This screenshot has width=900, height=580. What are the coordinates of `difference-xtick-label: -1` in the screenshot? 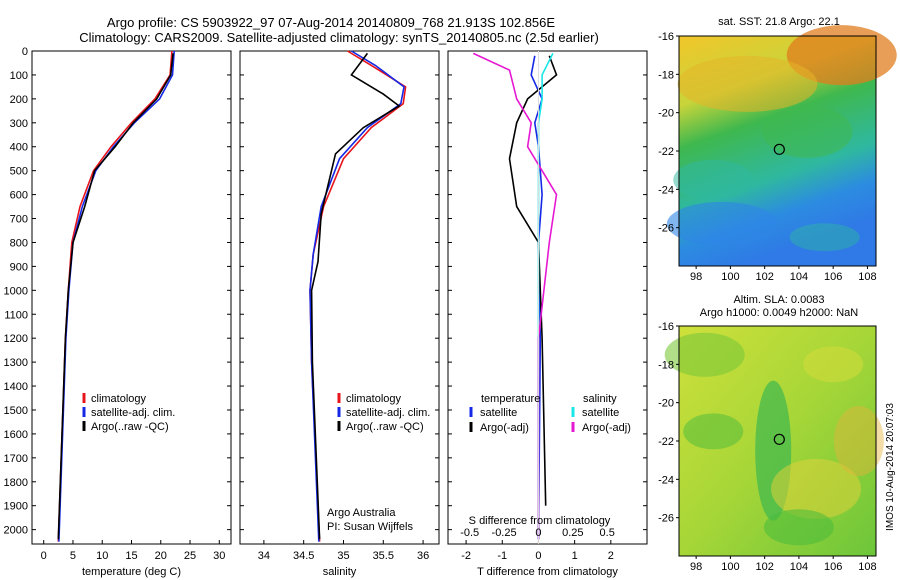 It's located at (502, 556).